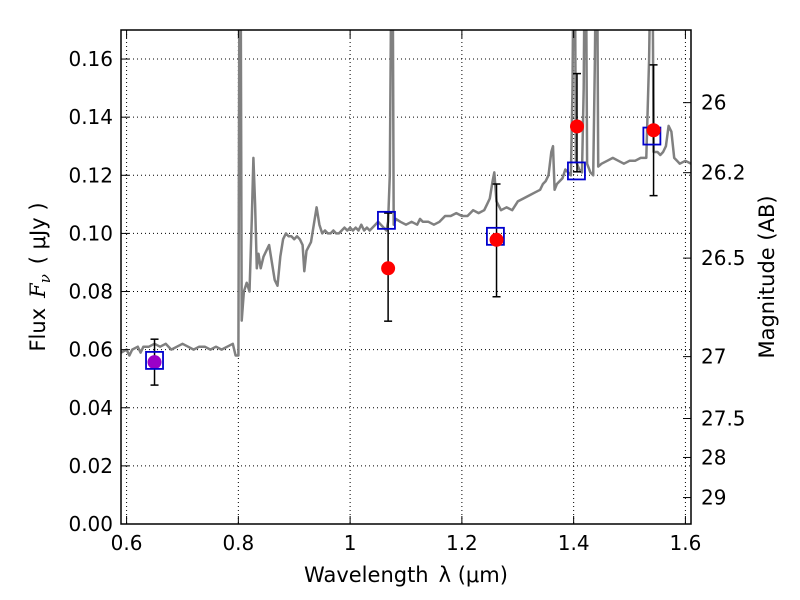  What do you see at coordinates (90, 117) in the screenshot?
I see `y-tick-label: 0.14` at bounding box center [90, 117].